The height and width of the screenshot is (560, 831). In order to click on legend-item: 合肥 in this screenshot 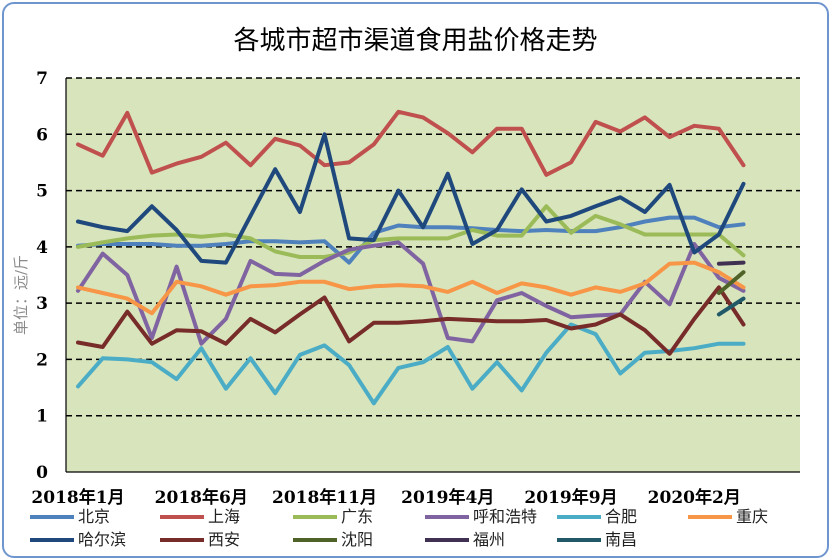, I will do `click(597, 516)`.